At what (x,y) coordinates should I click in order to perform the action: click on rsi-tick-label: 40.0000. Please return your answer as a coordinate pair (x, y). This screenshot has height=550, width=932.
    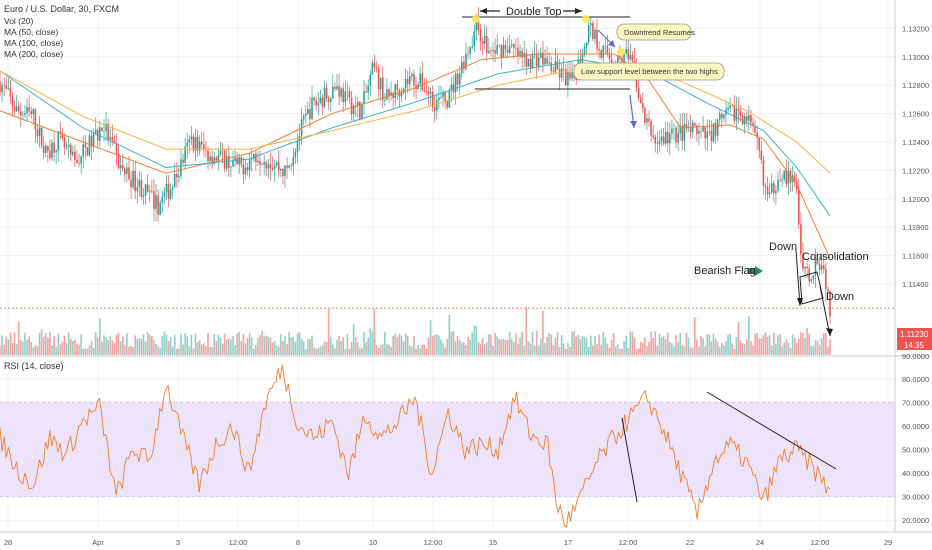
    Looking at the image, I should click on (915, 473).